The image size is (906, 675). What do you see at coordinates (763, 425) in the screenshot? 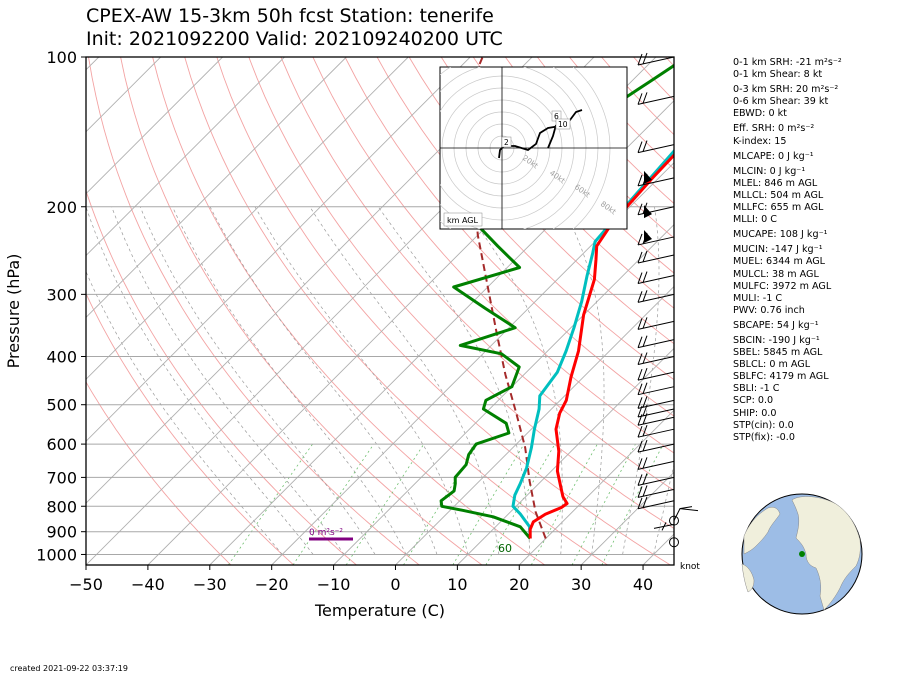
I see `index-line: STP(cin): 0.0` at bounding box center [763, 425].